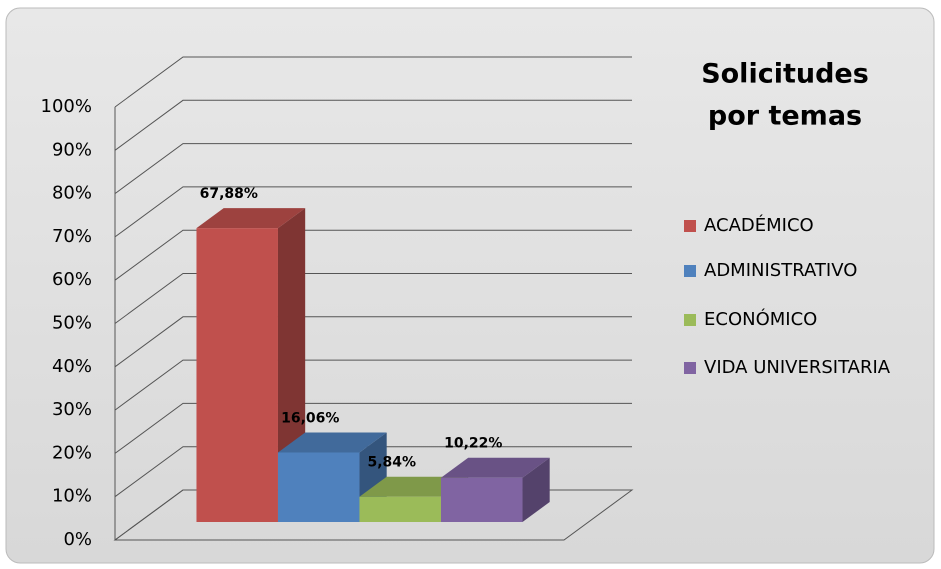 The image size is (941, 569). What do you see at coordinates (72, 149) in the screenshot?
I see `y-tick-label: 90%` at bounding box center [72, 149].